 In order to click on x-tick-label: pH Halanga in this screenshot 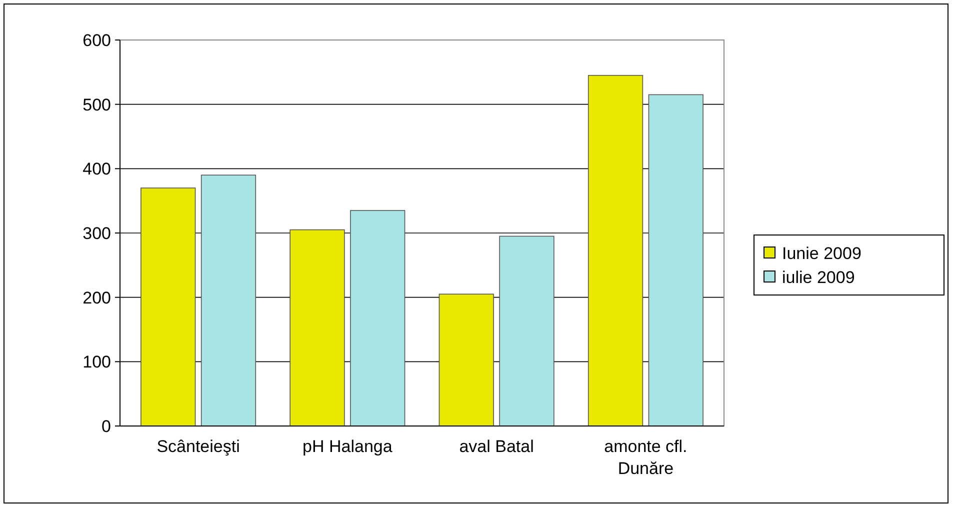, I will do `click(347, 446)`.